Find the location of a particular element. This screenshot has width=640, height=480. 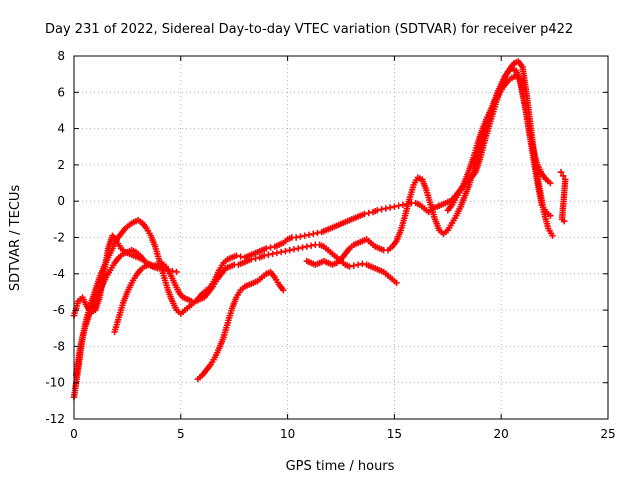

x-tick-label: 15 is located at coordinates (394, 434).